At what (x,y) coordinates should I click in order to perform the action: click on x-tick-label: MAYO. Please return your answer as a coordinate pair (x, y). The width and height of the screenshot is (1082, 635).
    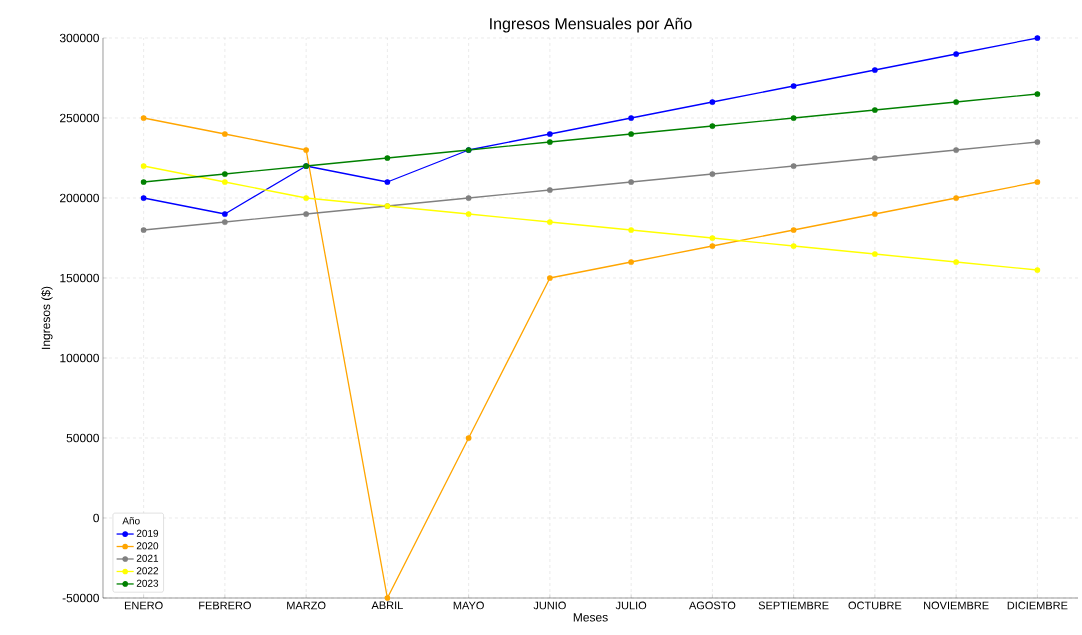
    Looking at the image, I should click on (468, 605).